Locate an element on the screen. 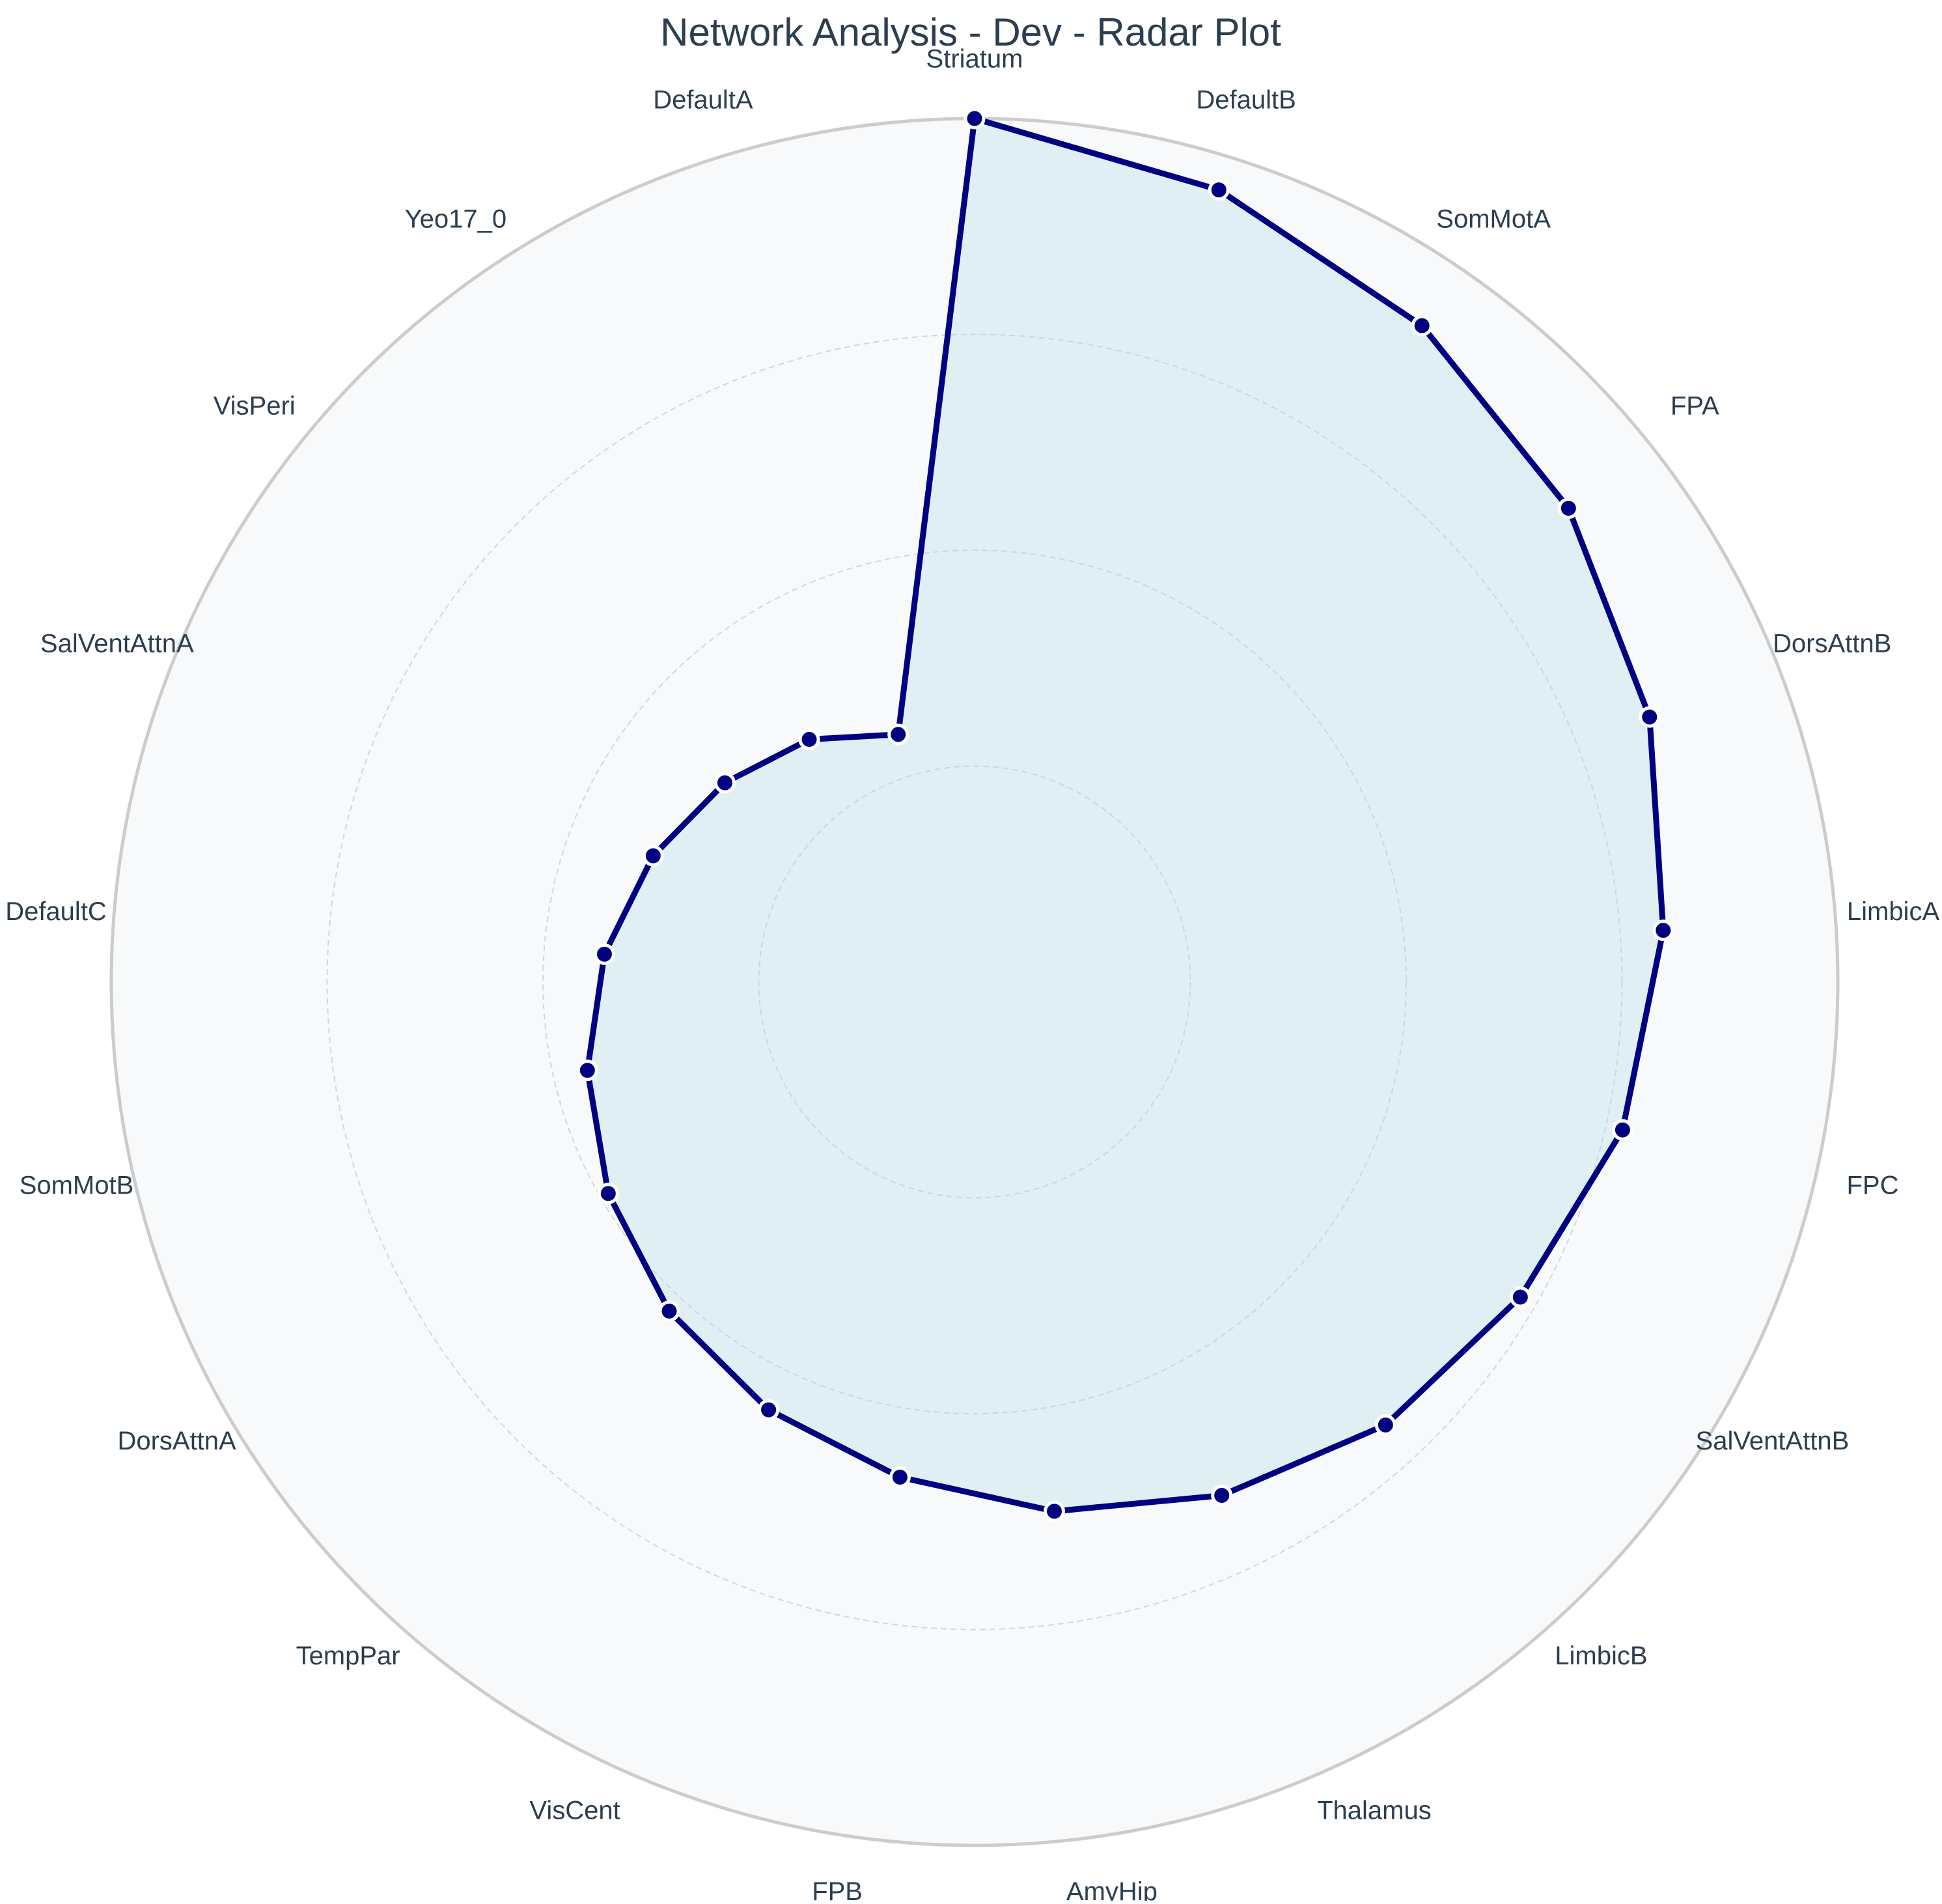 The width and height of the screenshot is (1942, 1904). axis-label-defaultc: DefaultC is located at coordinates (56, 912).